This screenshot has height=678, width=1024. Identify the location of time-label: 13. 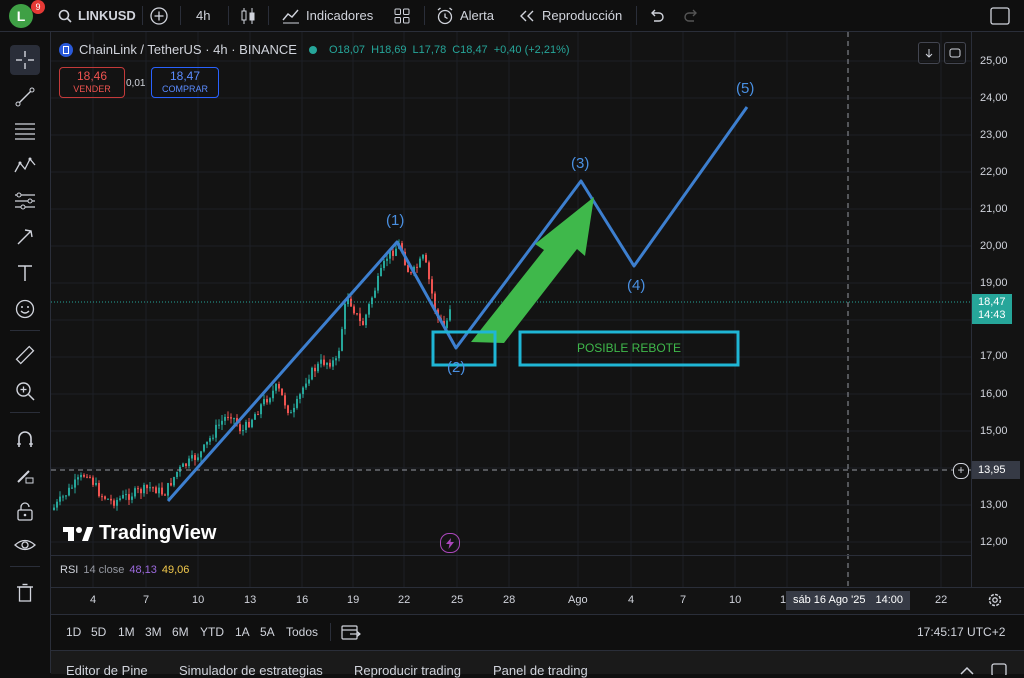
(250, 600).